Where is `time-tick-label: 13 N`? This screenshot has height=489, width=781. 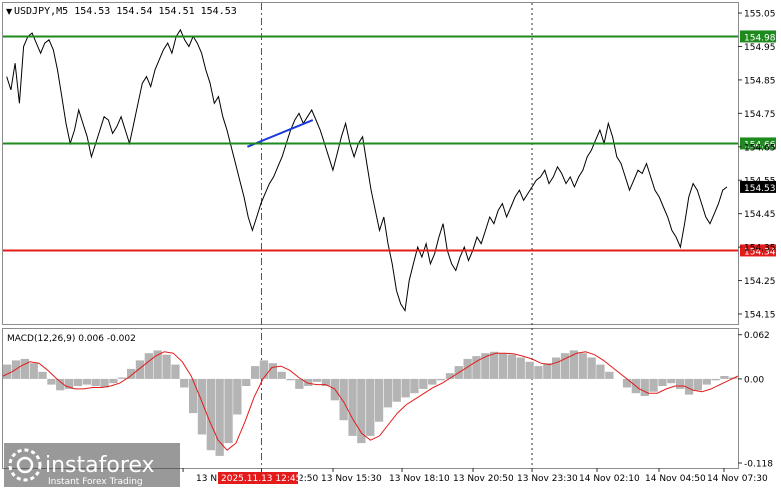
time-tick-label: 13 N is located at coordinates (206, 479).